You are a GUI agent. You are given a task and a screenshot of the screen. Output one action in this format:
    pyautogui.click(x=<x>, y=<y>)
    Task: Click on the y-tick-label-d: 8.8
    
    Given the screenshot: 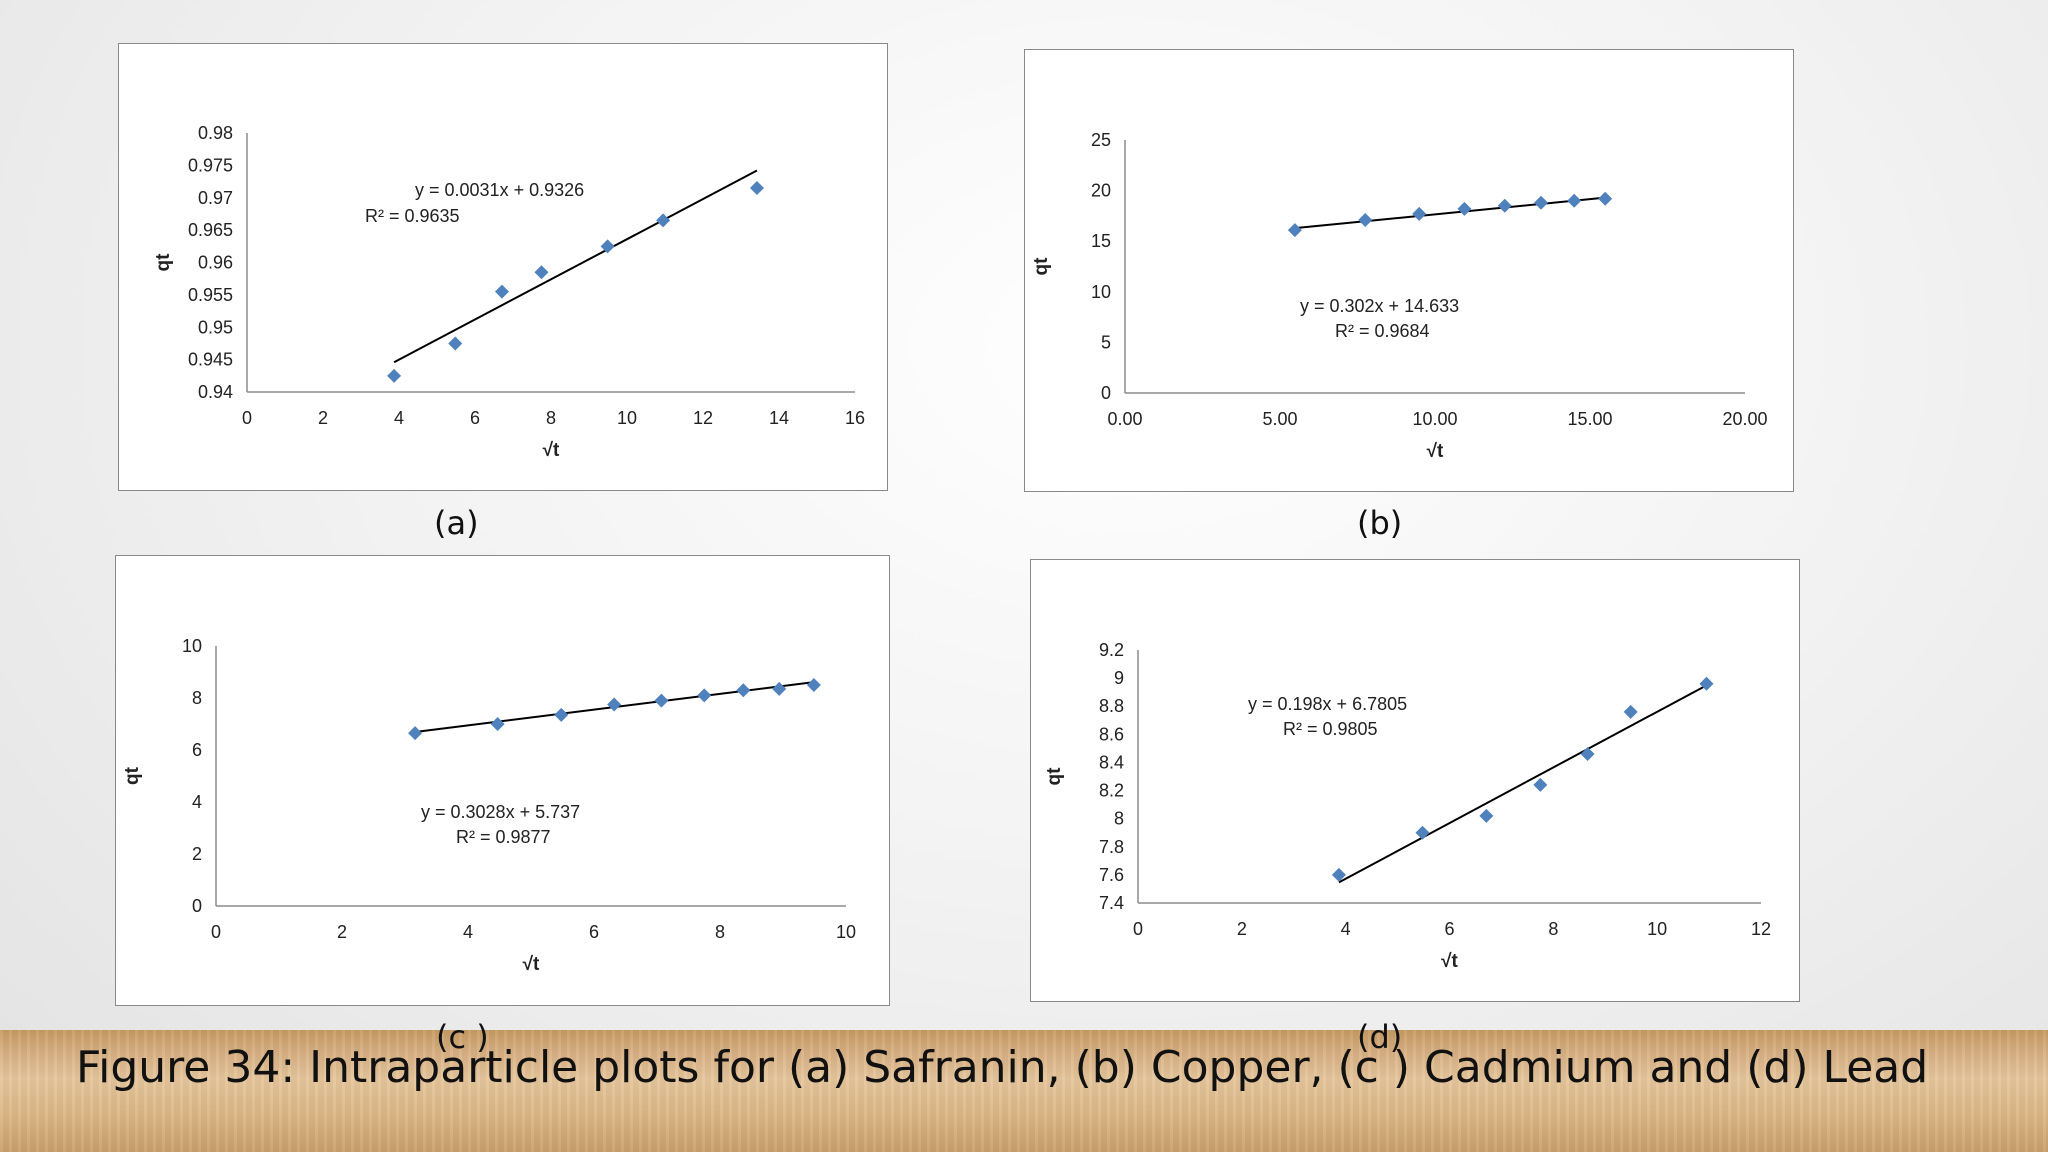 What is the action you would take?
    pyautogui.click(x=1111, y=706)
    